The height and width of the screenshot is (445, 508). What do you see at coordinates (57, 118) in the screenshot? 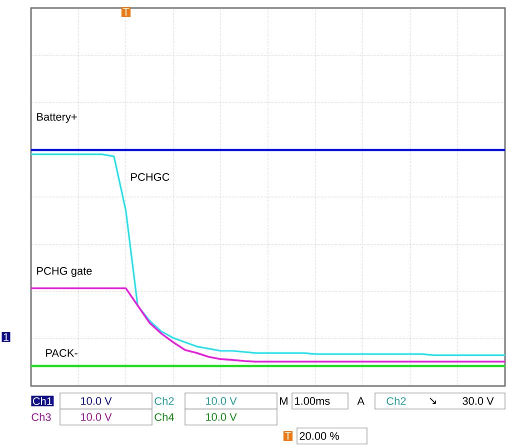
I see `text: Battery+` at bounding box center [57, 118].